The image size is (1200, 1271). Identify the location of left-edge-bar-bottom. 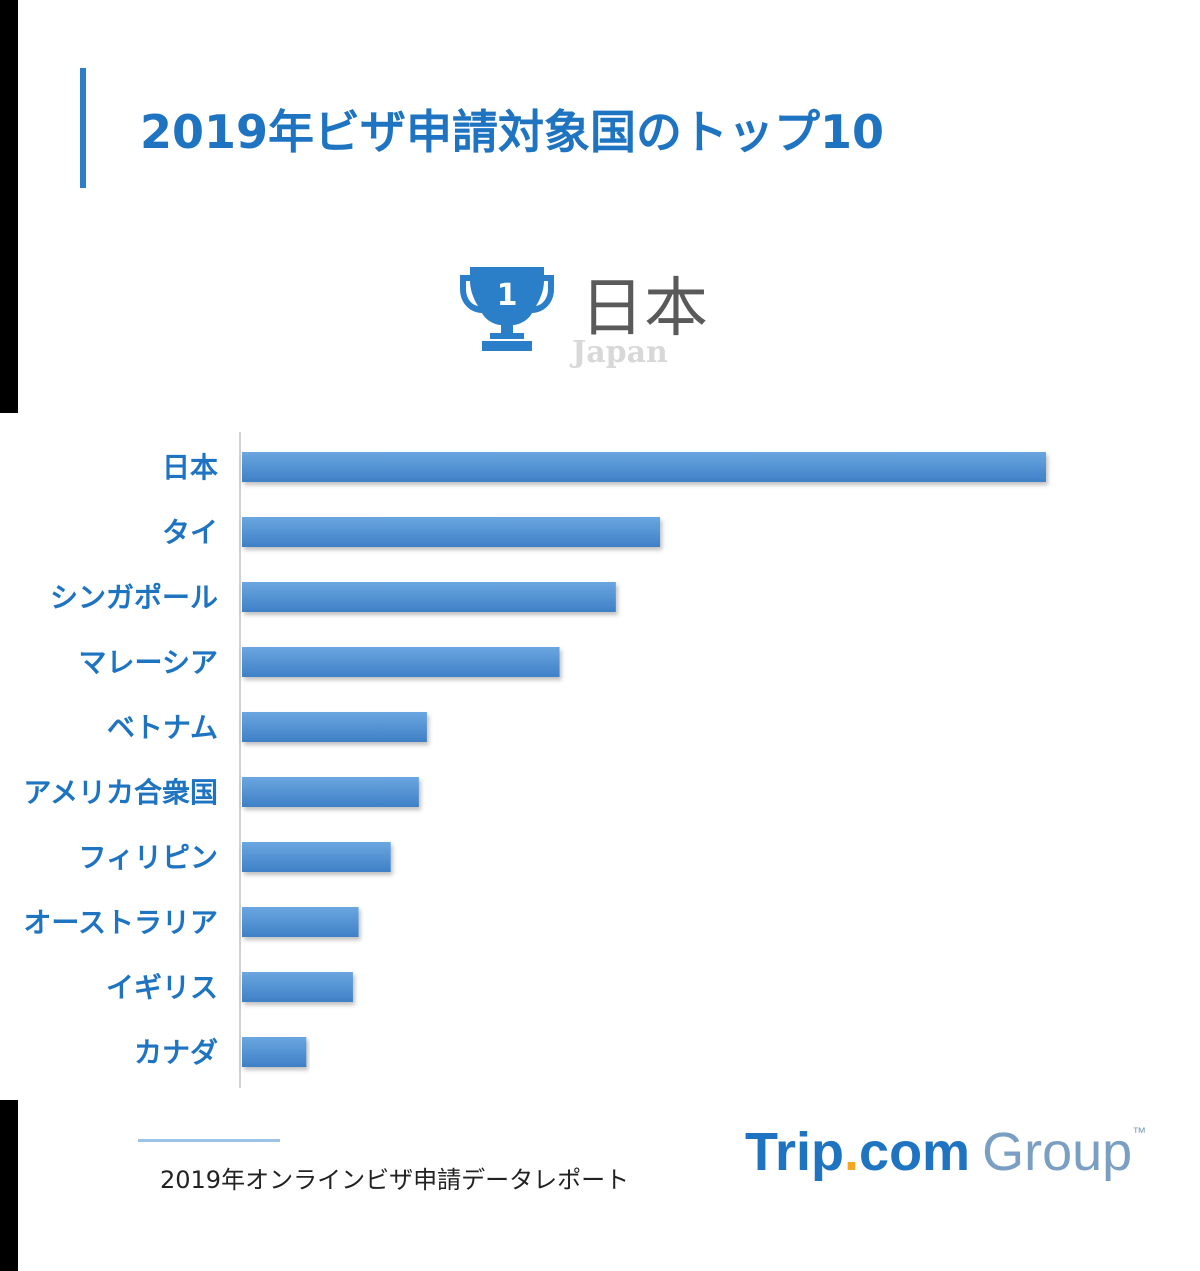
(9, 1185).